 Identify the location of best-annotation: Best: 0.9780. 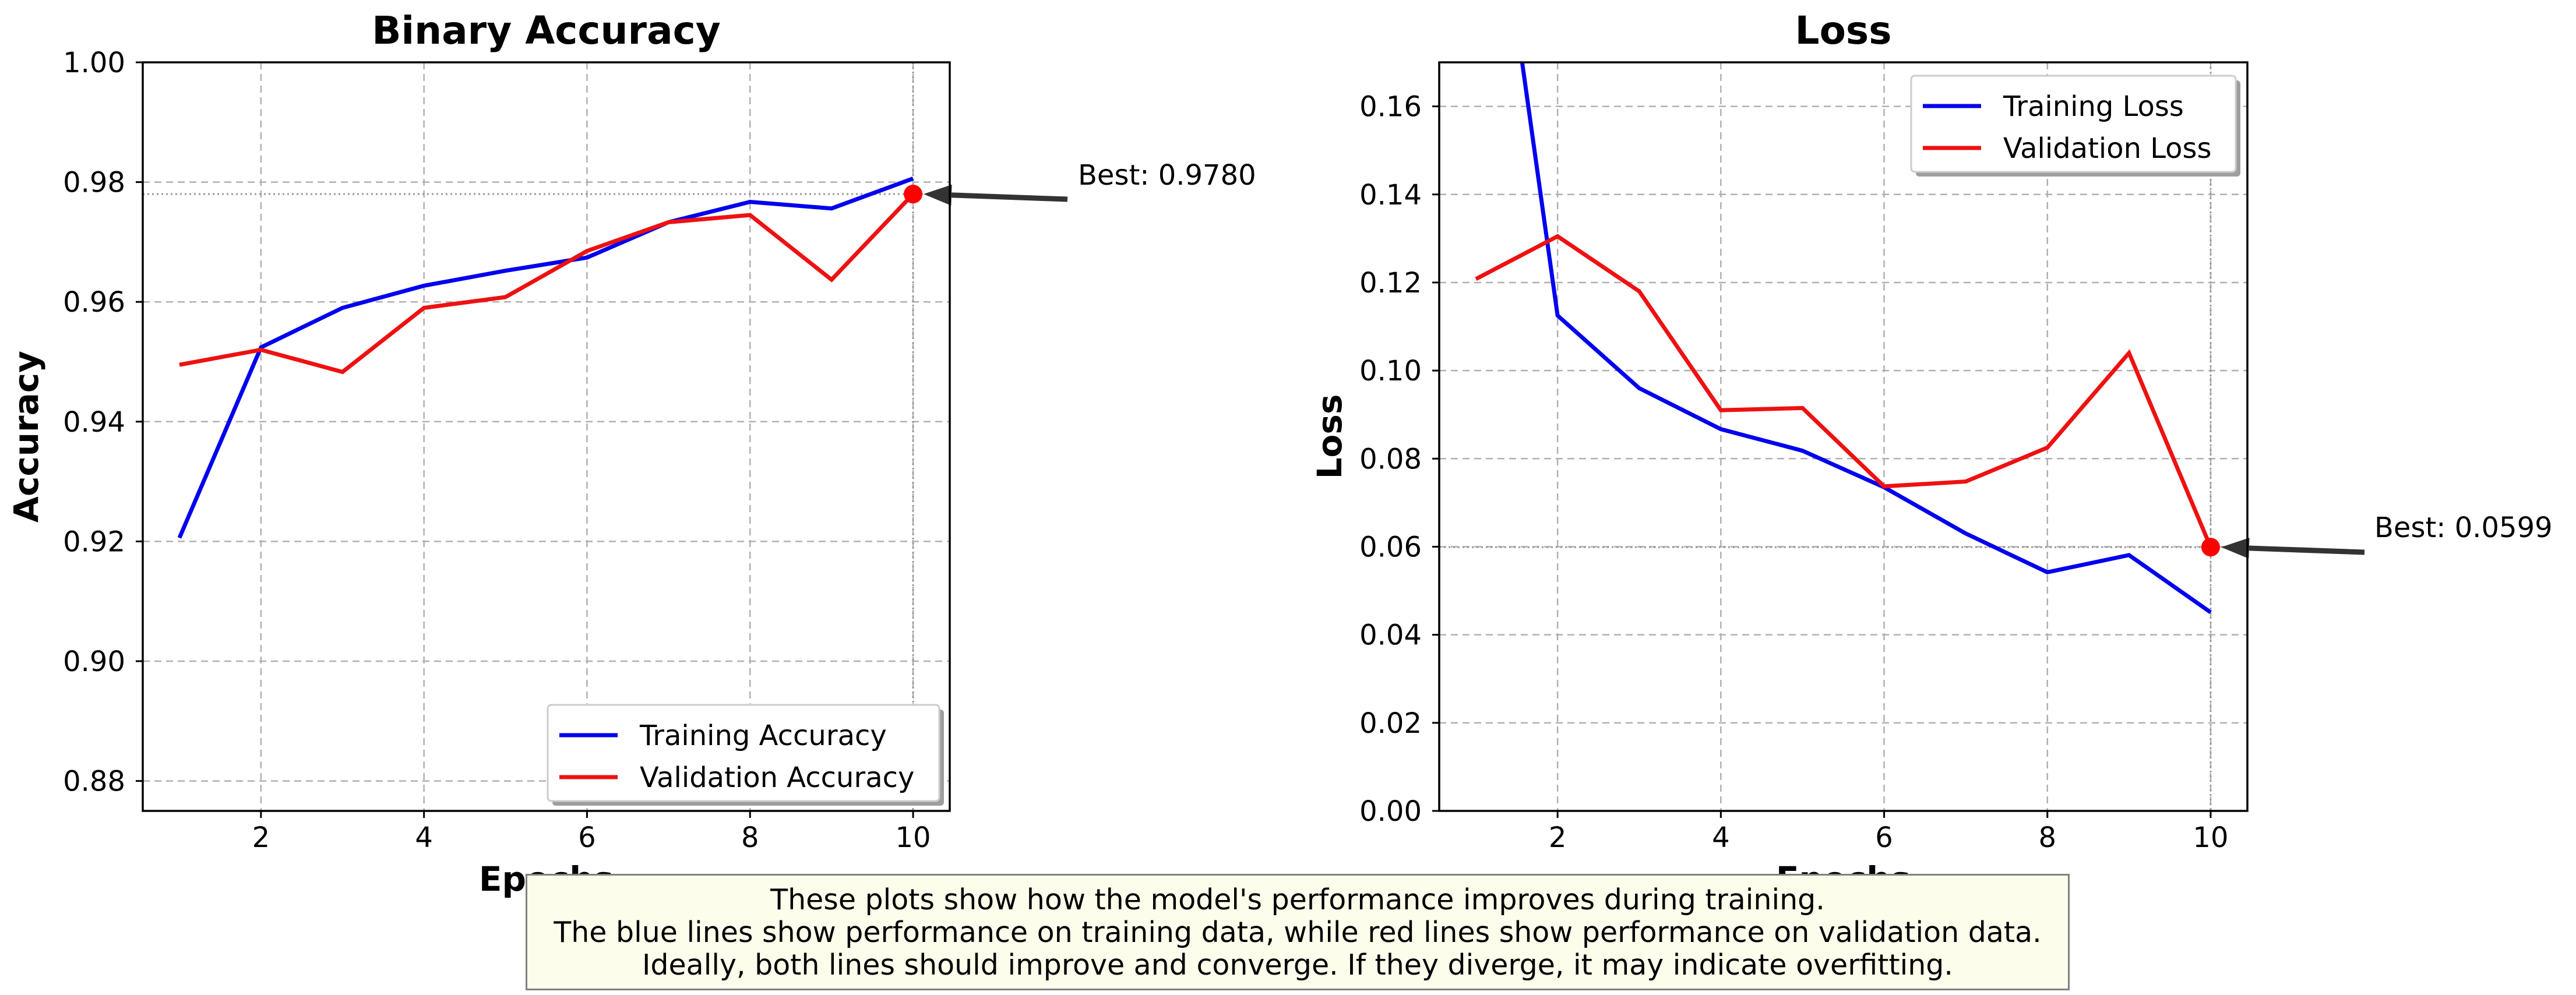
(1167, 175).